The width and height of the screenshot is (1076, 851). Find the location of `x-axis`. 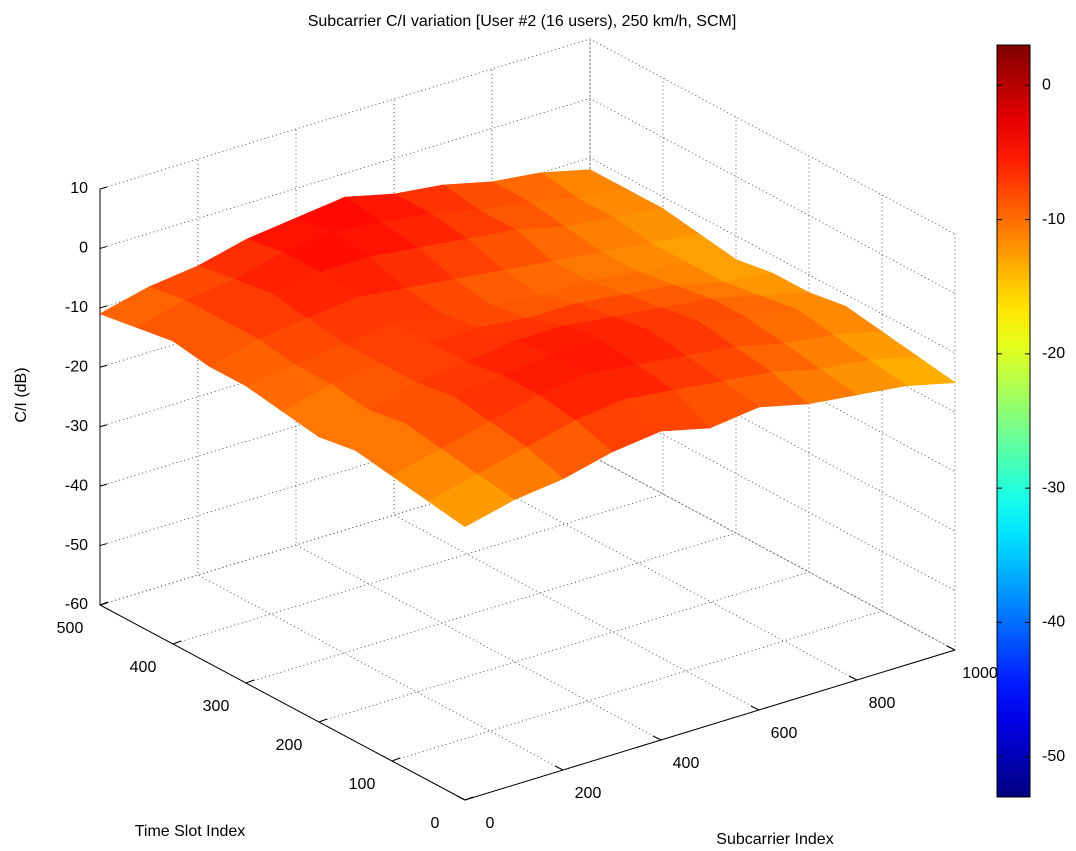

x-axis is located at coordinates (710, 725).